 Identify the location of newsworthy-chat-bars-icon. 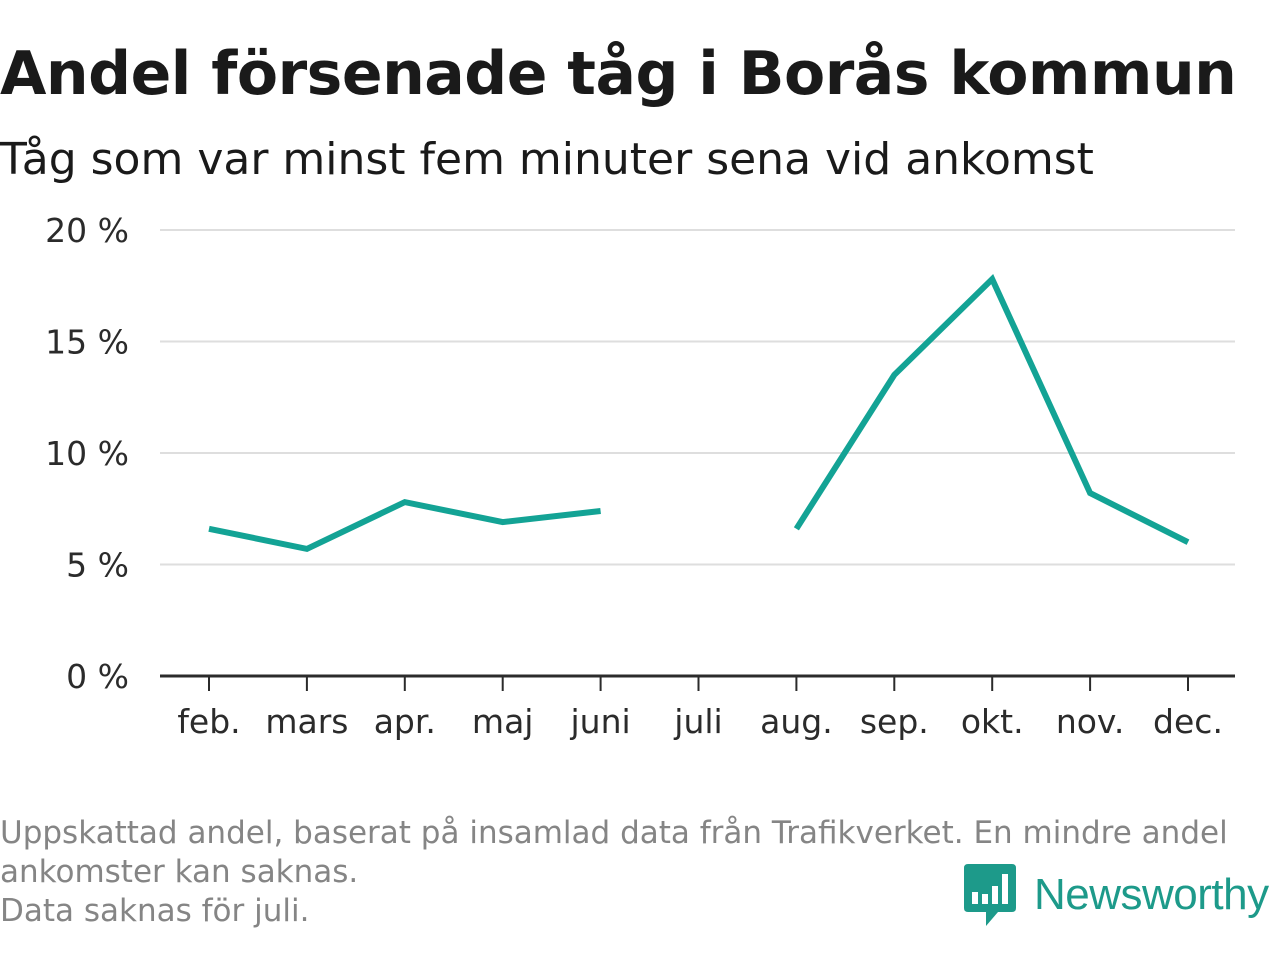
(990, 895).